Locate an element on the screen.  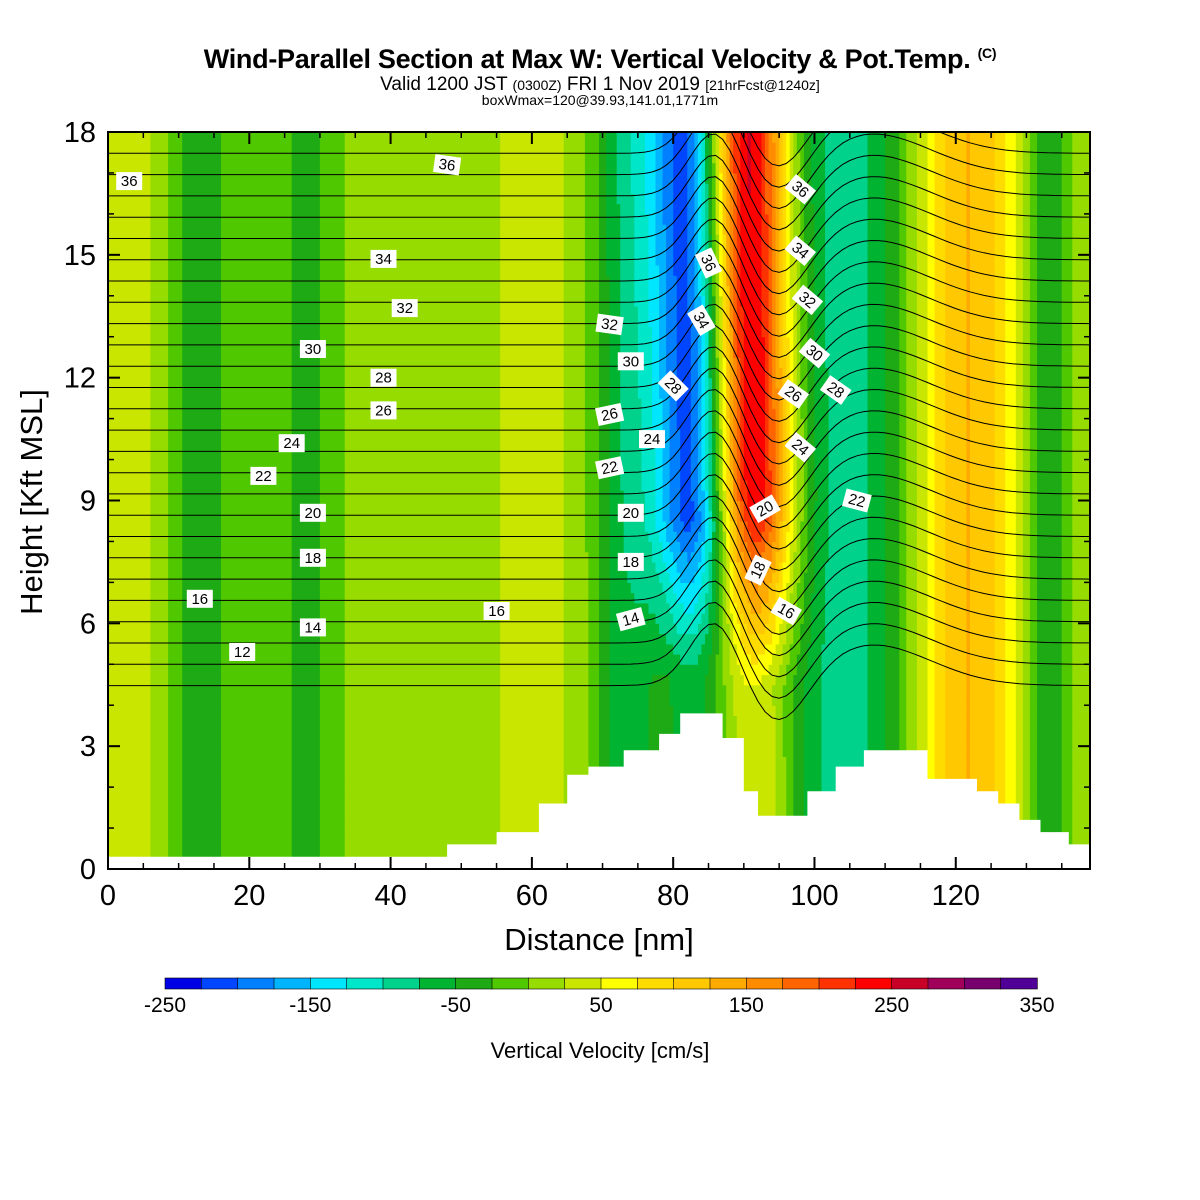
forecast-info: [21hrFcst@1240z] is located at coordinates (762, 85).